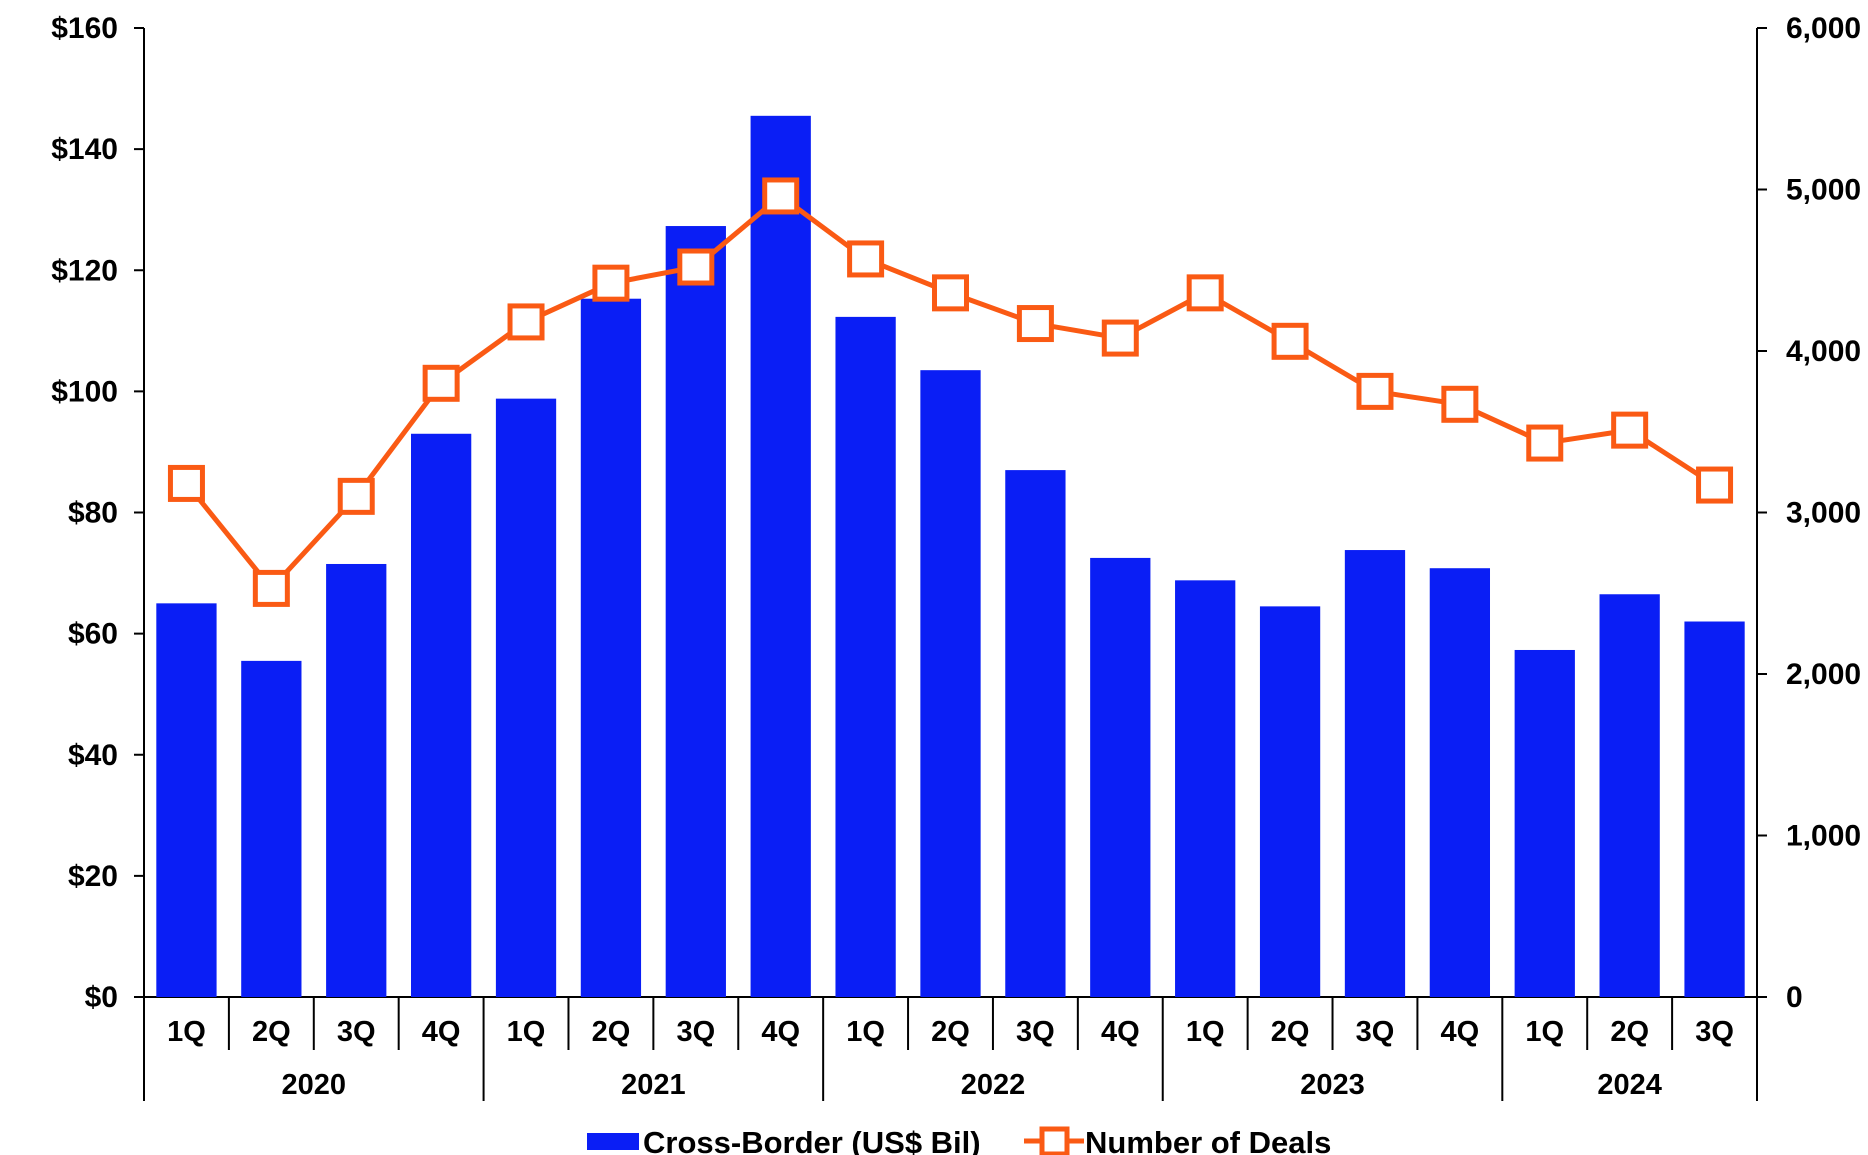 The width and height of the screenshot is (1868, 1155). I want to click on year-label: 2023, so click(1332, 1085).